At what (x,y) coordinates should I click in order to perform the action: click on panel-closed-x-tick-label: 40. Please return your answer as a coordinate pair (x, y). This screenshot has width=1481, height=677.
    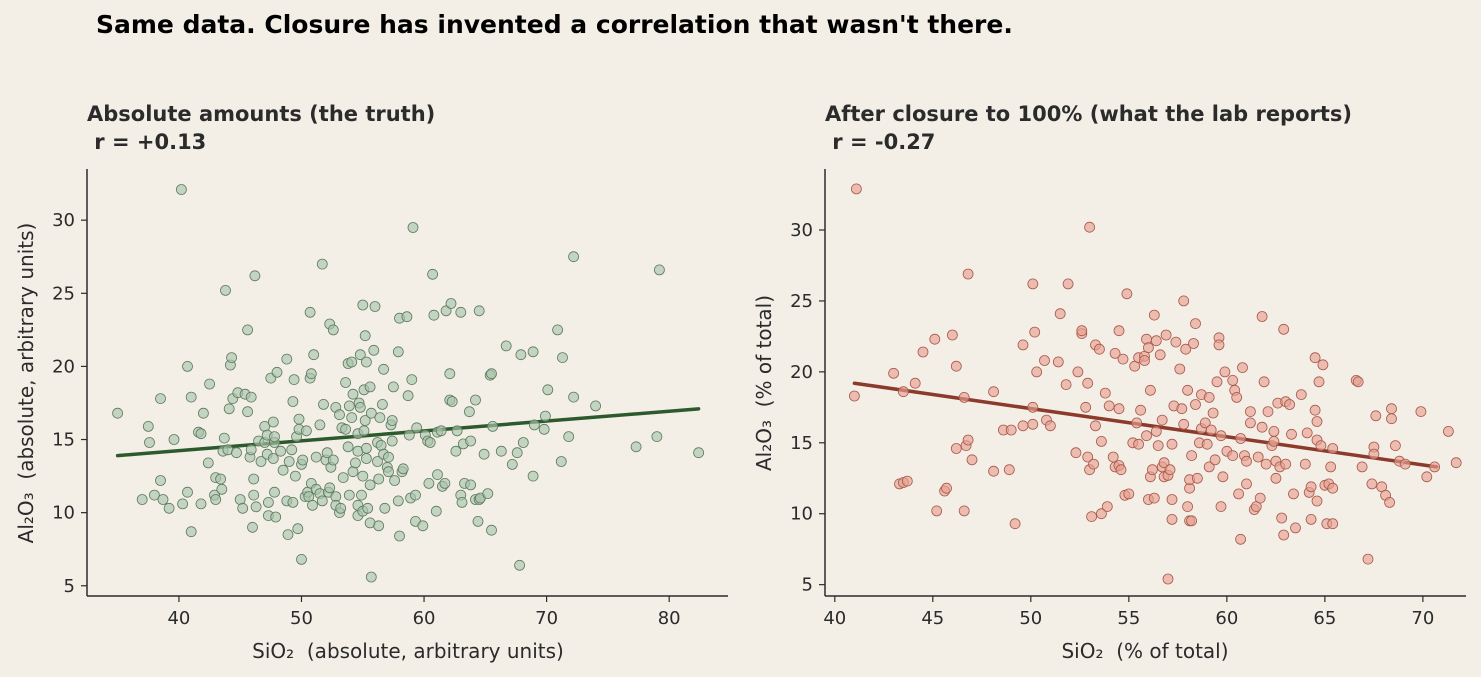
    Looking at the image, I should click on (834, 618).